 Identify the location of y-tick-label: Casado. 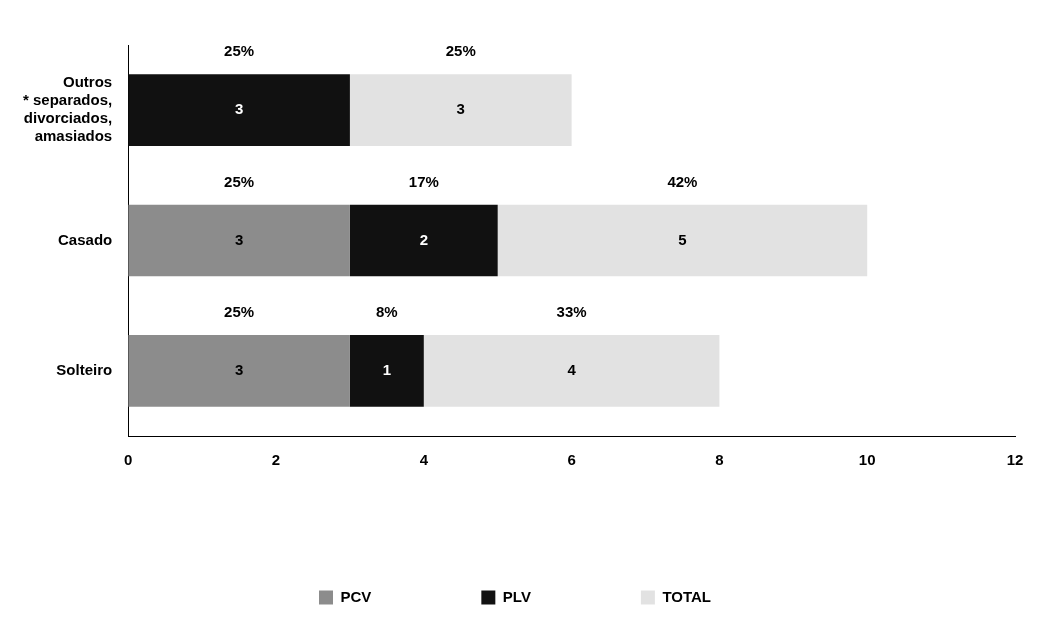
(85, 239).